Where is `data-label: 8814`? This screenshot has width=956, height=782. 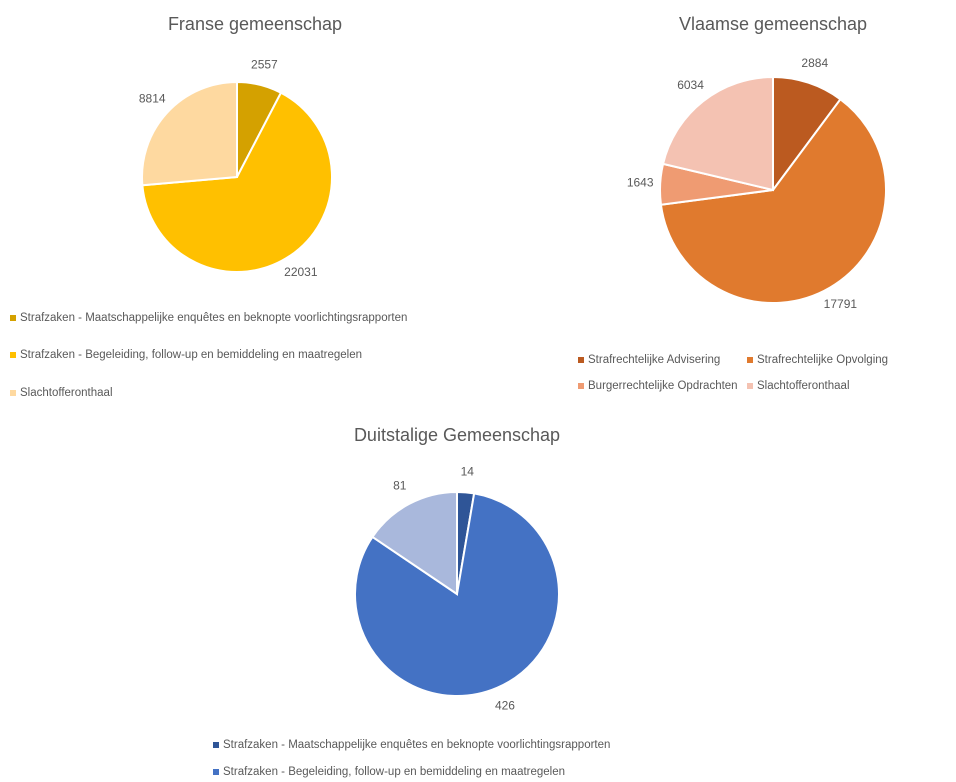 data-label: 8814 is located at coordinates (152, 98).